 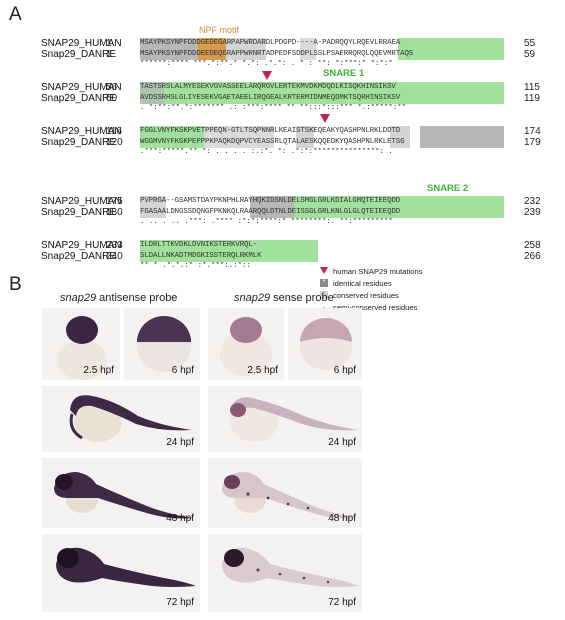 I want to click on probe-type: antisense probe, so click(x=137, y=298).